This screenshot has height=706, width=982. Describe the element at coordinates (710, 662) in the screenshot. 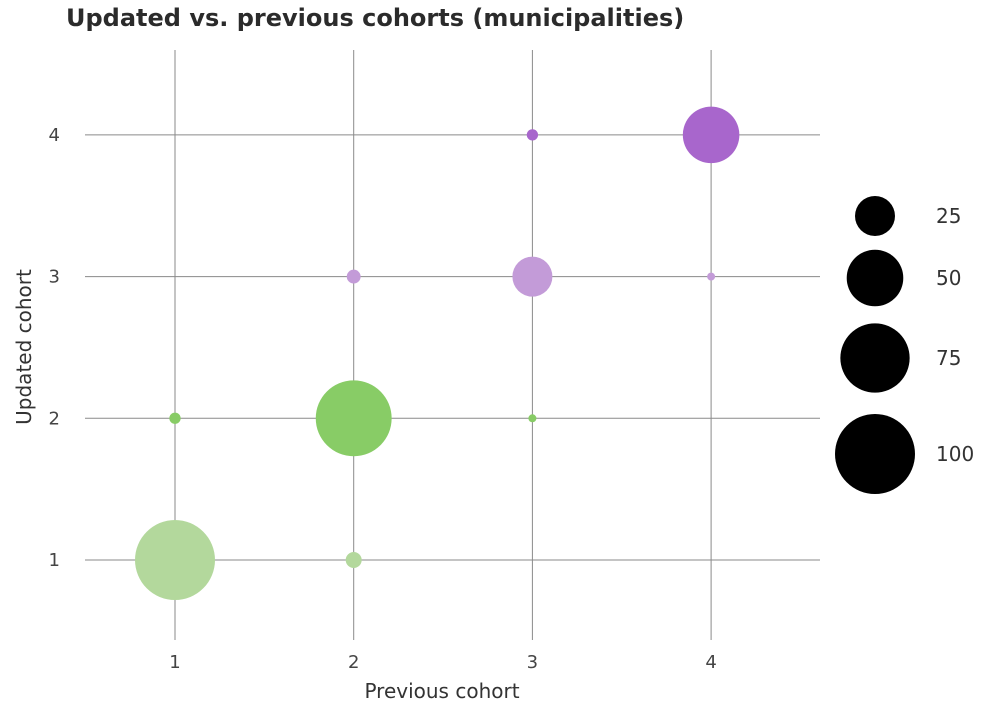

I see `x-tick-label: 4` at that location.